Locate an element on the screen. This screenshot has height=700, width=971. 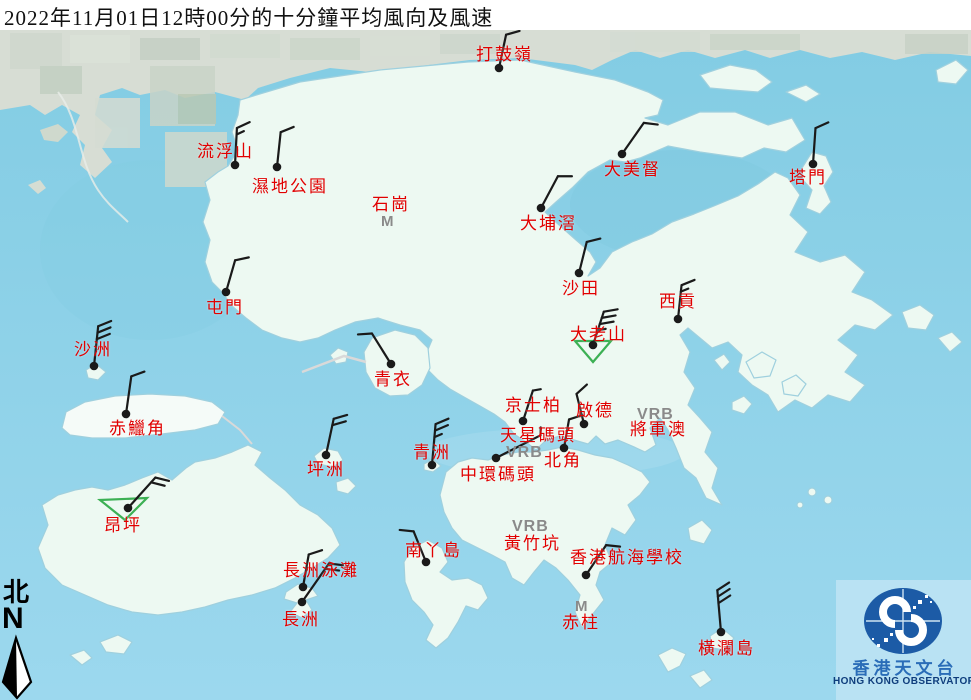
station-label-hk-sea-school: 香港航海學校 is located at coordinates (627, 557).